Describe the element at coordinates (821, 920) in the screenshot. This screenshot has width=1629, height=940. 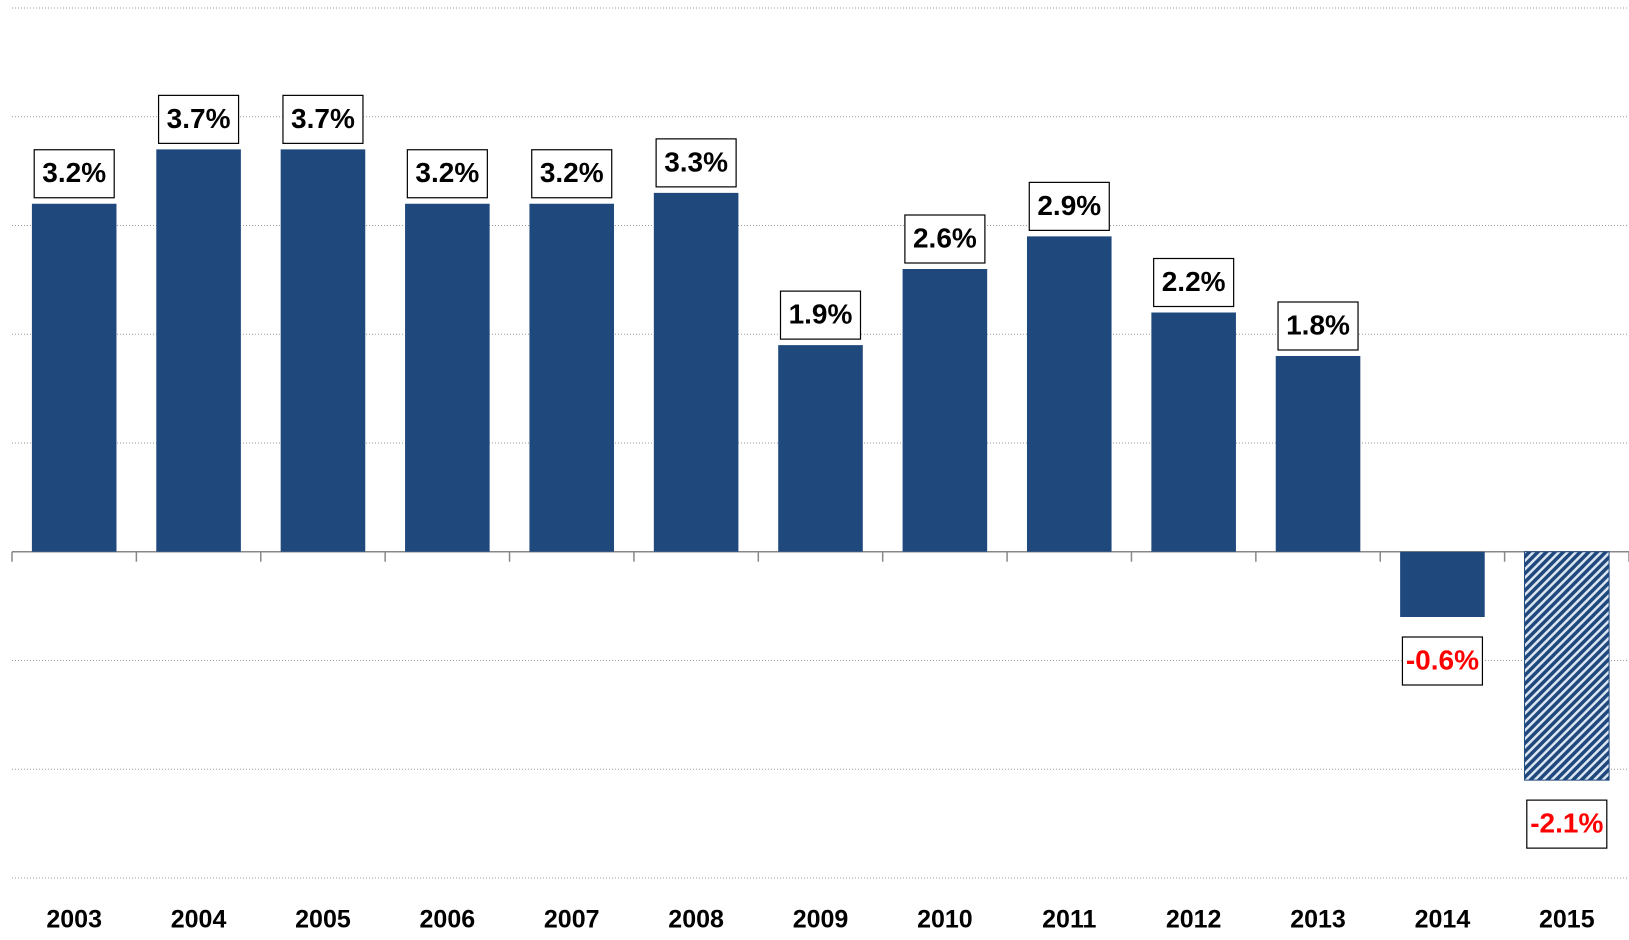
I see `x-tick-label: 2009` at that location.